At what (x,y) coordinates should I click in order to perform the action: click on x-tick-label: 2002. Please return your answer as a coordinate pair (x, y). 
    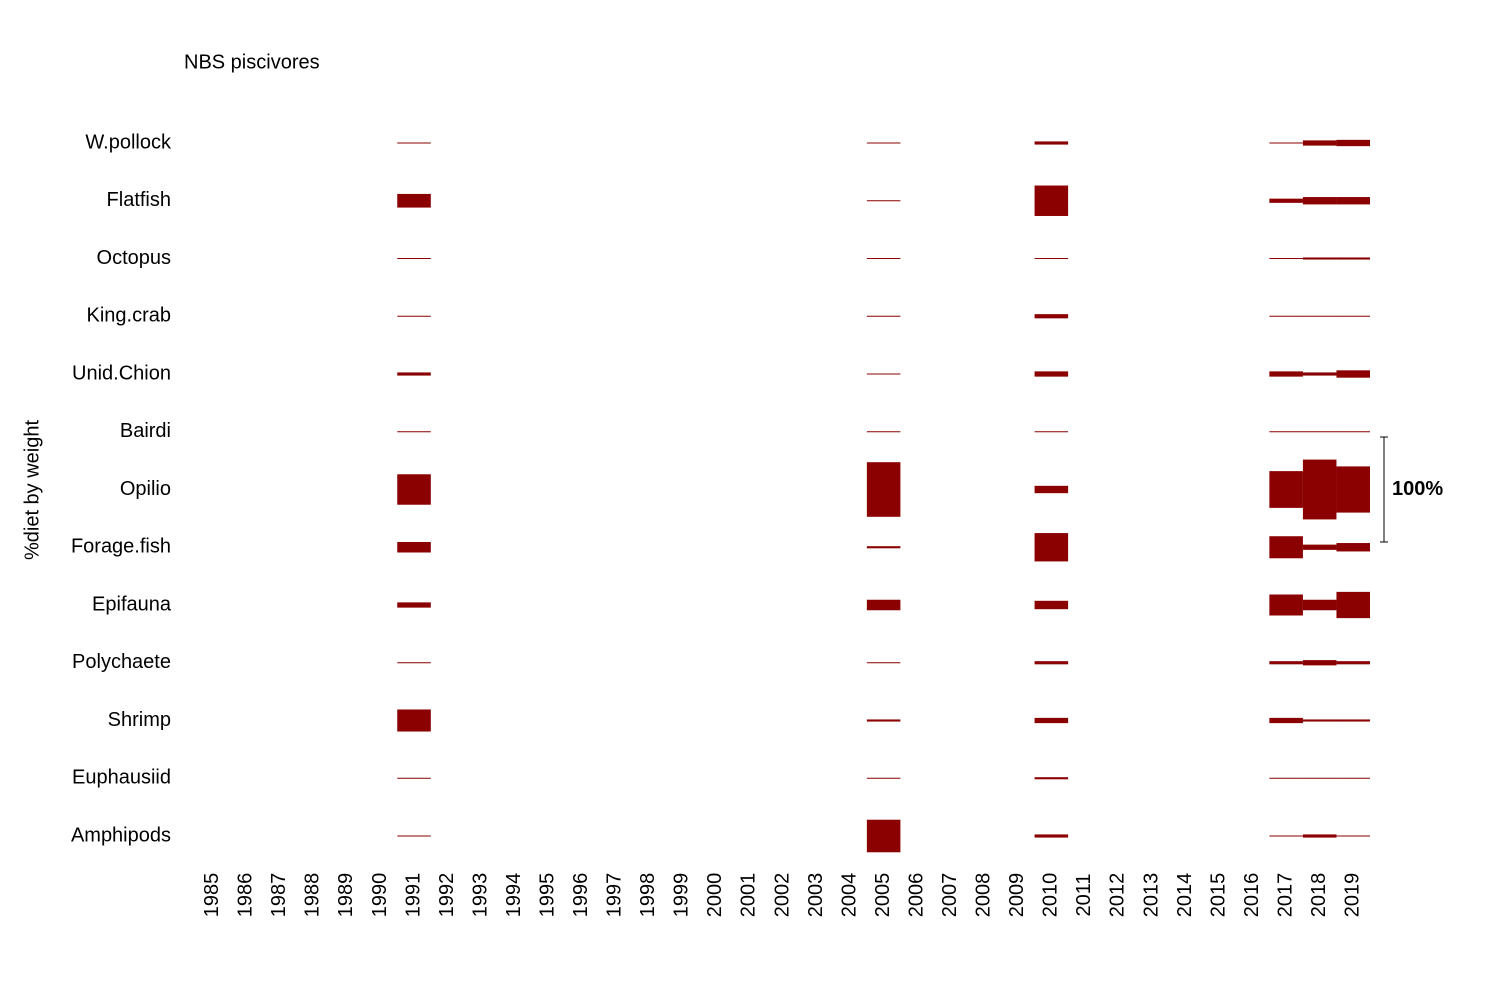
    Looking at the image, I should click on (782, 895).